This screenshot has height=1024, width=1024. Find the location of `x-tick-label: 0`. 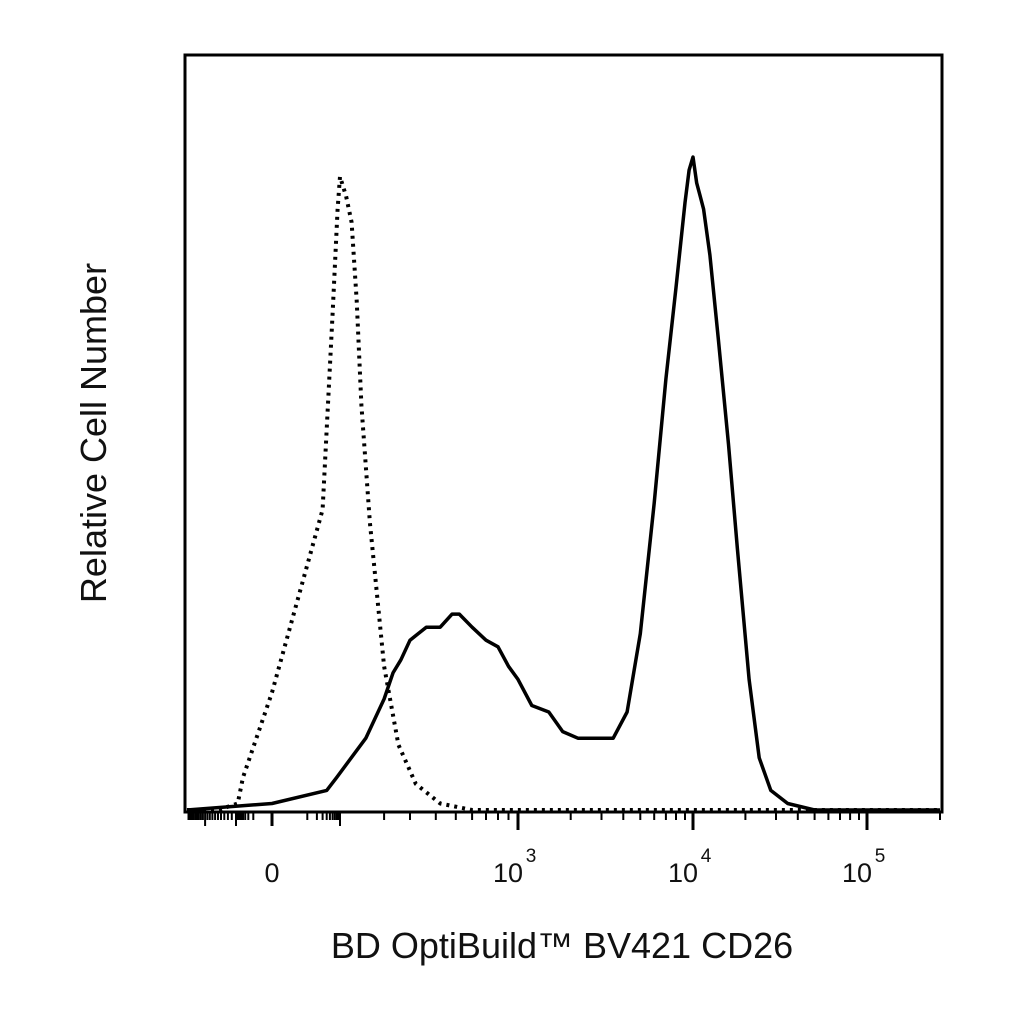

x-tick-label: 0 is located at coordinates (271, 873).